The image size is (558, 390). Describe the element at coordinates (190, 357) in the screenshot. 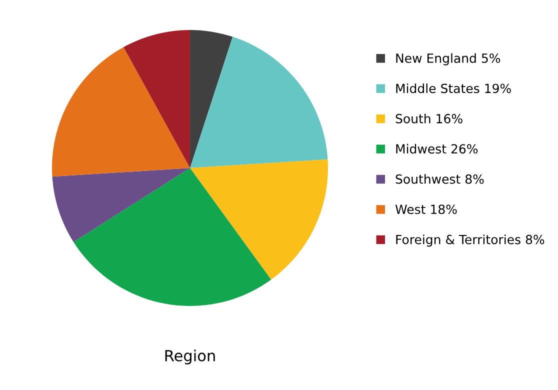

I see `text: Region` at that location.